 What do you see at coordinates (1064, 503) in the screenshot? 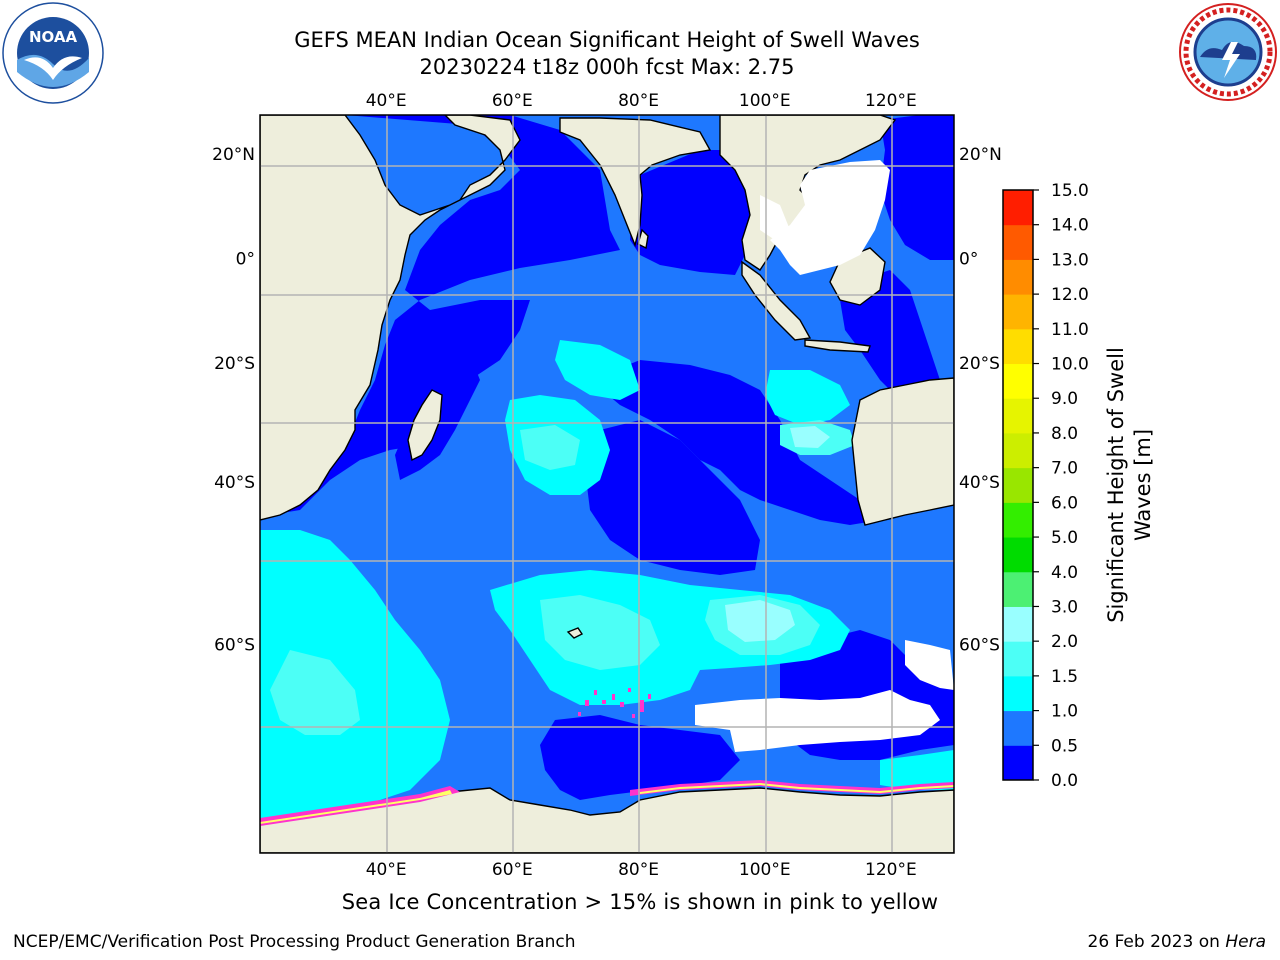
I see `colorbar-tick-label: 6.0` at bounding box center [1064, 503].